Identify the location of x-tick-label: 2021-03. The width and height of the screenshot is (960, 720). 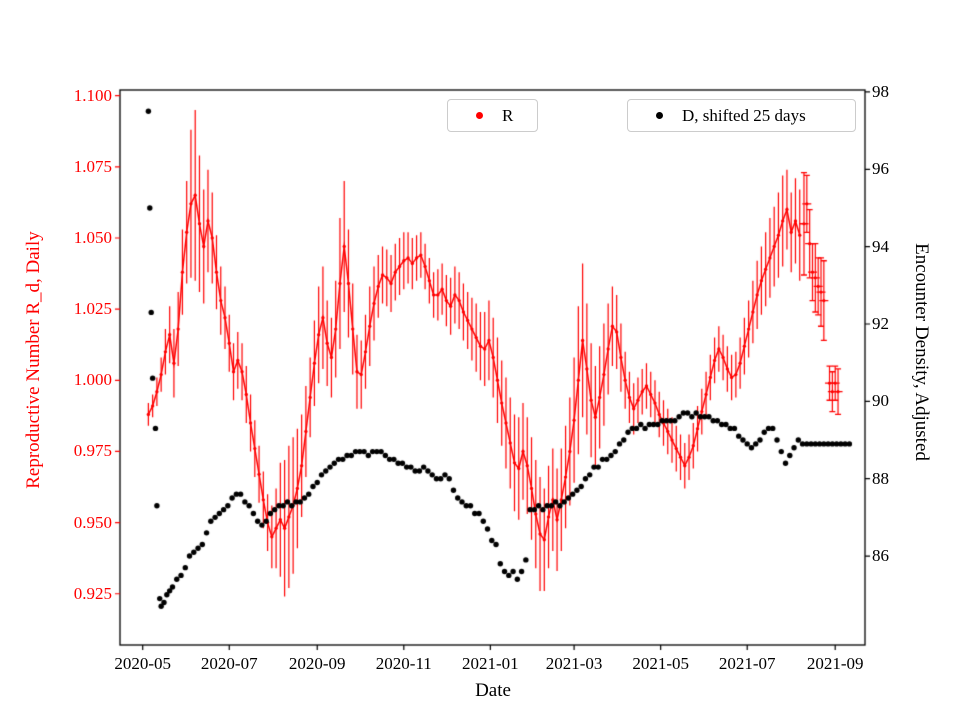
(574, 663).